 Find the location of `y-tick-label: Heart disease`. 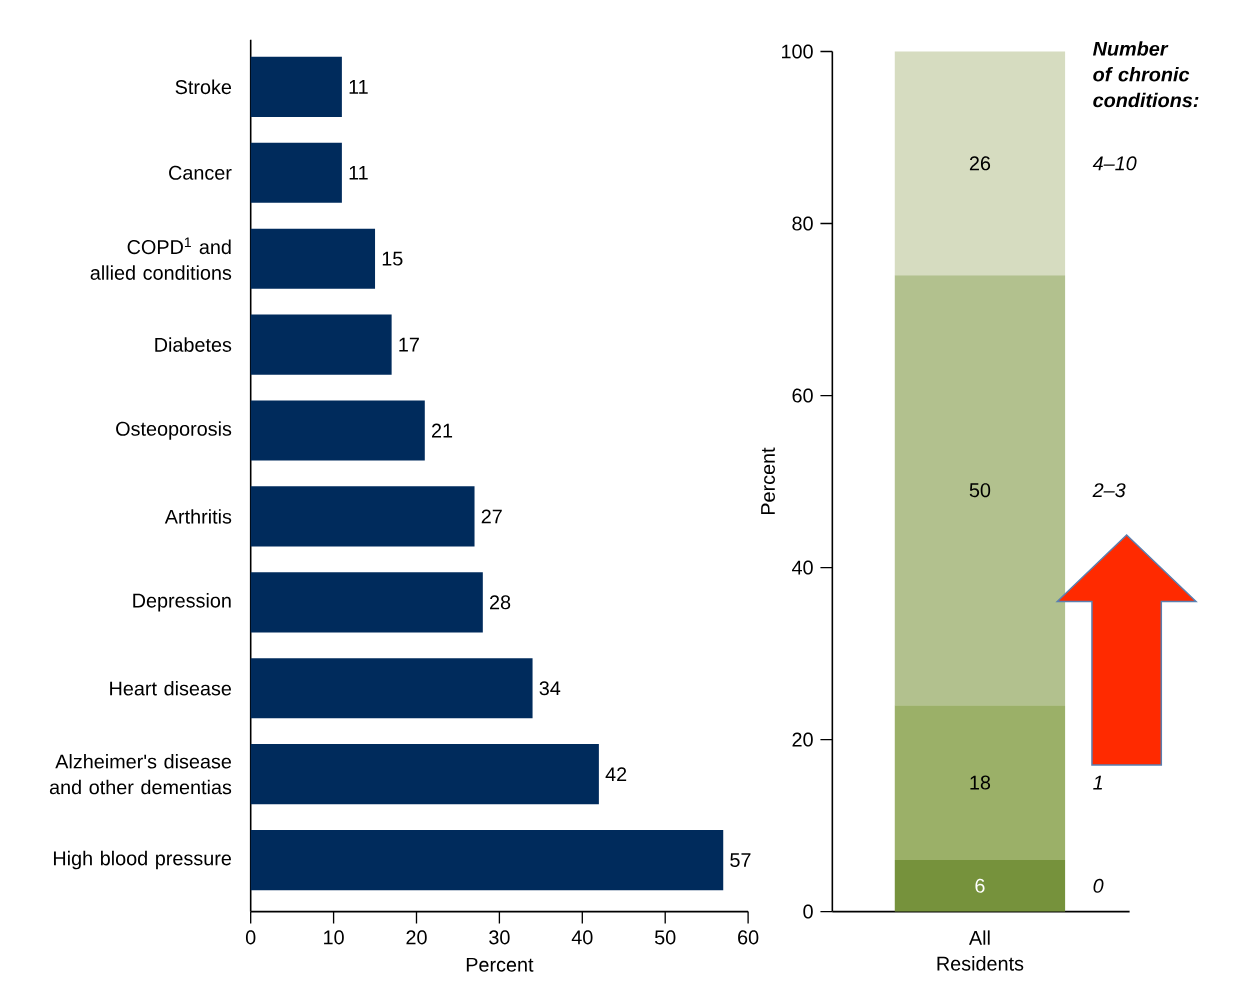

y-tick-label: Heart disease is located at coordinates (171, 688).